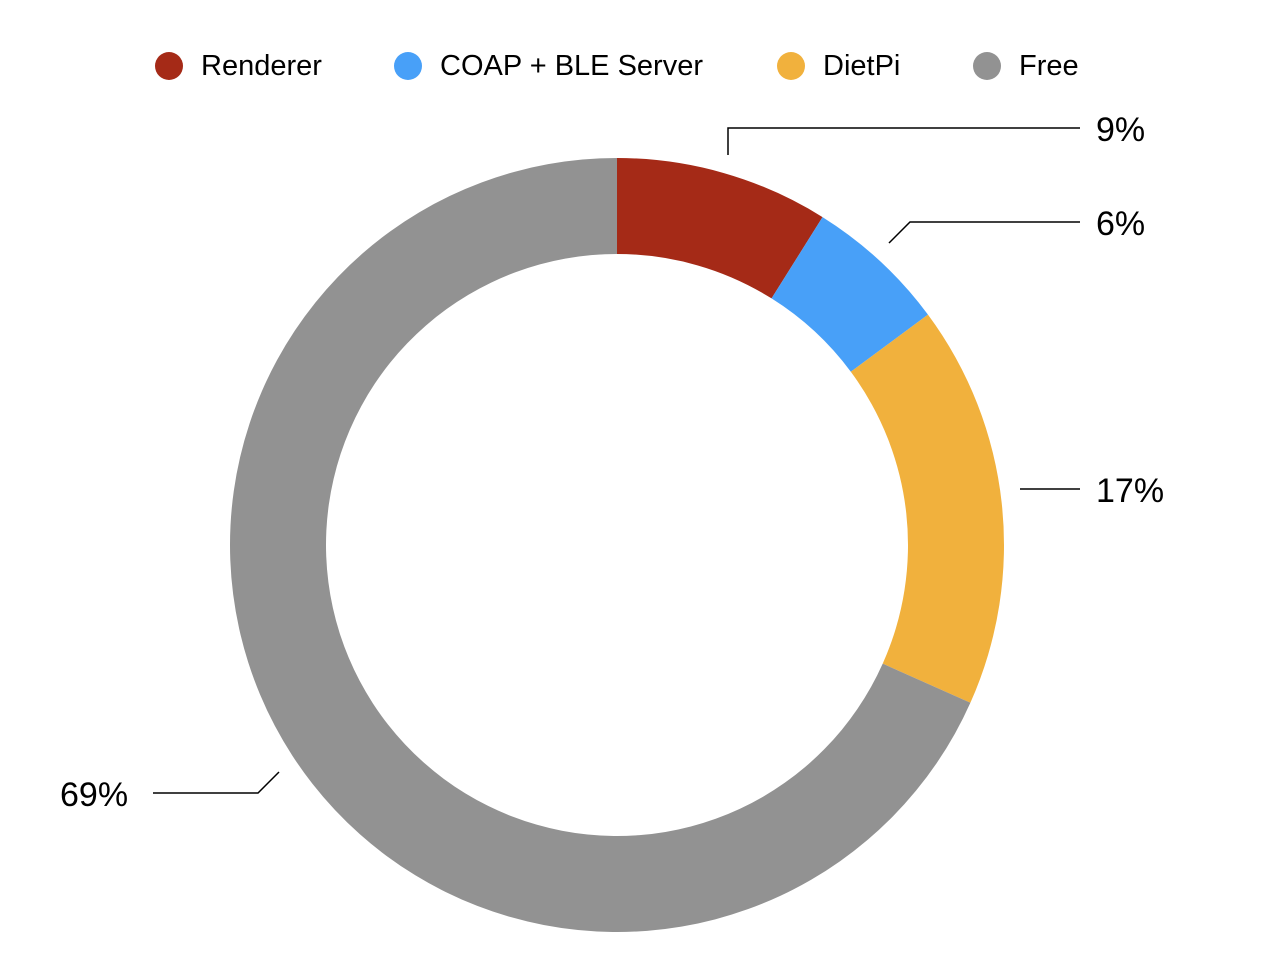 Image resolution: width=1286 pixels, height=980 pixels. What do you see at coordinates (862, 65) in the screenshot?
I see `legend-label-dietpi: DietPi` at bounding box center [862, 65].